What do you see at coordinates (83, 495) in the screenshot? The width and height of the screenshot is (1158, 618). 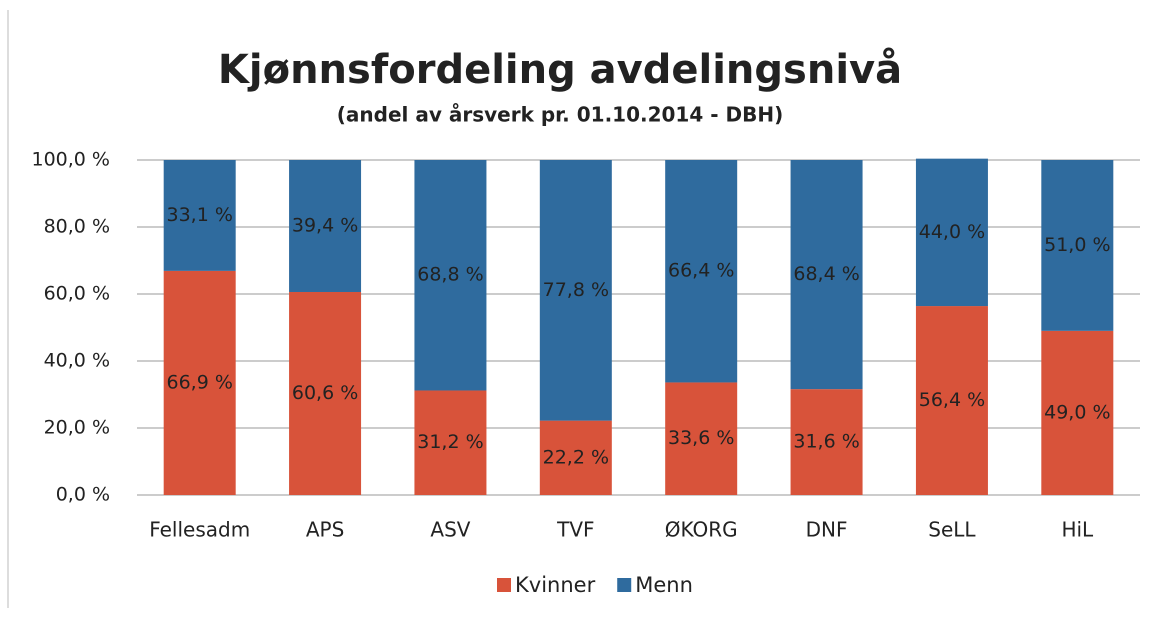 I see `y-tick-label: 0,0 %` at bounding box center [83, 495].